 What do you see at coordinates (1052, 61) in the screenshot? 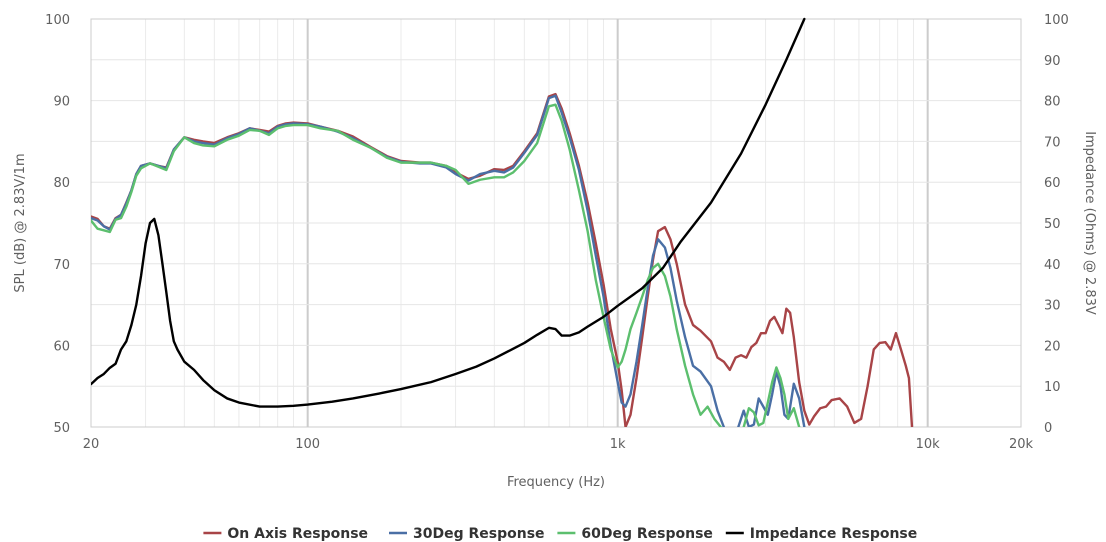
I see `y2-tick-label: 90` at bounding box center [1052, 61].